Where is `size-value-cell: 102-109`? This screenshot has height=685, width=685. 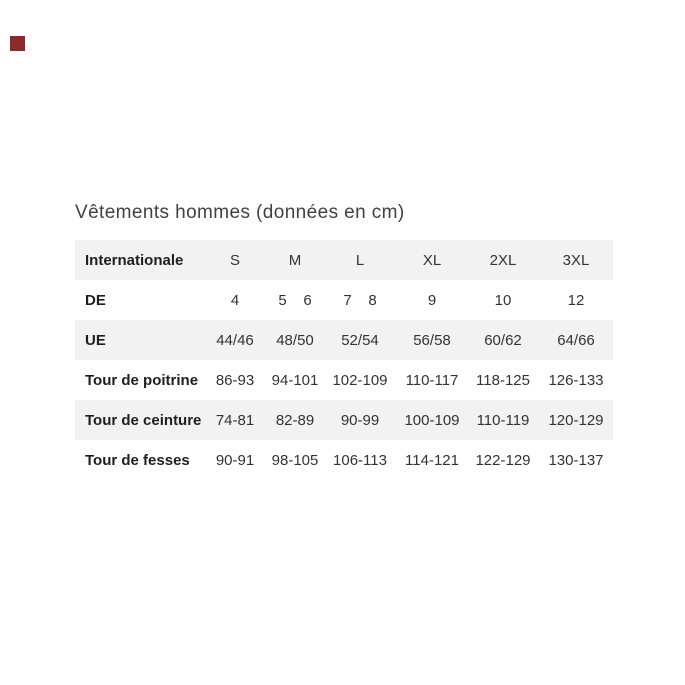 size-value-cell: 102-109 is located at coordinates (360, 380).